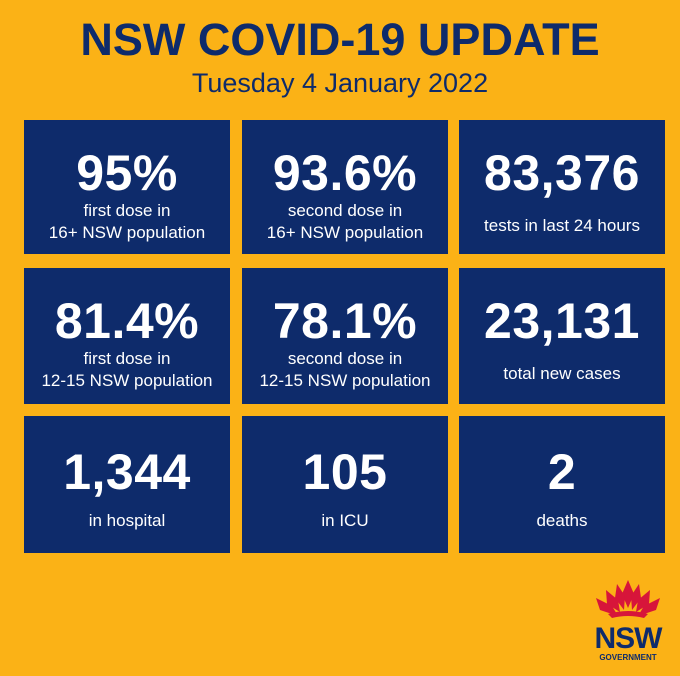 The height and width of the screenshot is (676, 680). What do you see at coordinates (345, 472) in the screenshot?
I see `stat-value: 105` at bounding box center [345, 472].